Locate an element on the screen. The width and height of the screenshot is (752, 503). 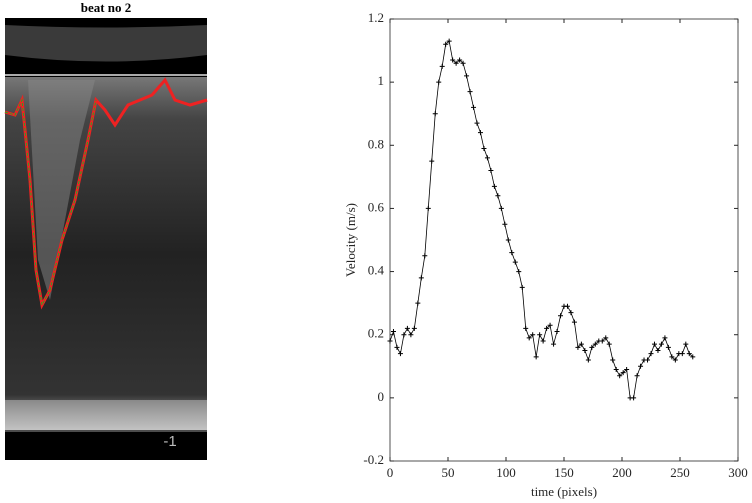
image-label: -1 is located at coordinates (169, 441).